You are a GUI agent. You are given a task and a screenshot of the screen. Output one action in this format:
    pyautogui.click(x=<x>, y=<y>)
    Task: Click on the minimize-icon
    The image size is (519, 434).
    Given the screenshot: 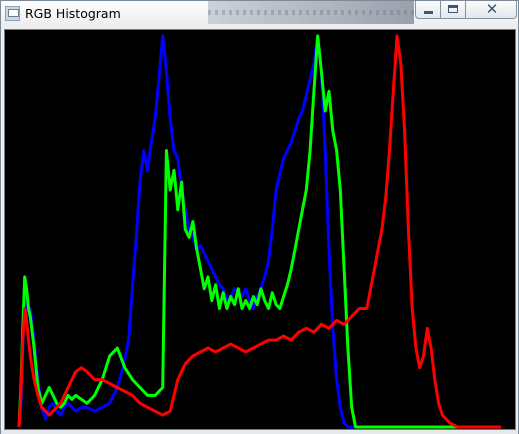 What is the action you would take?
    pyautogui.click(x=428, y=12)
    